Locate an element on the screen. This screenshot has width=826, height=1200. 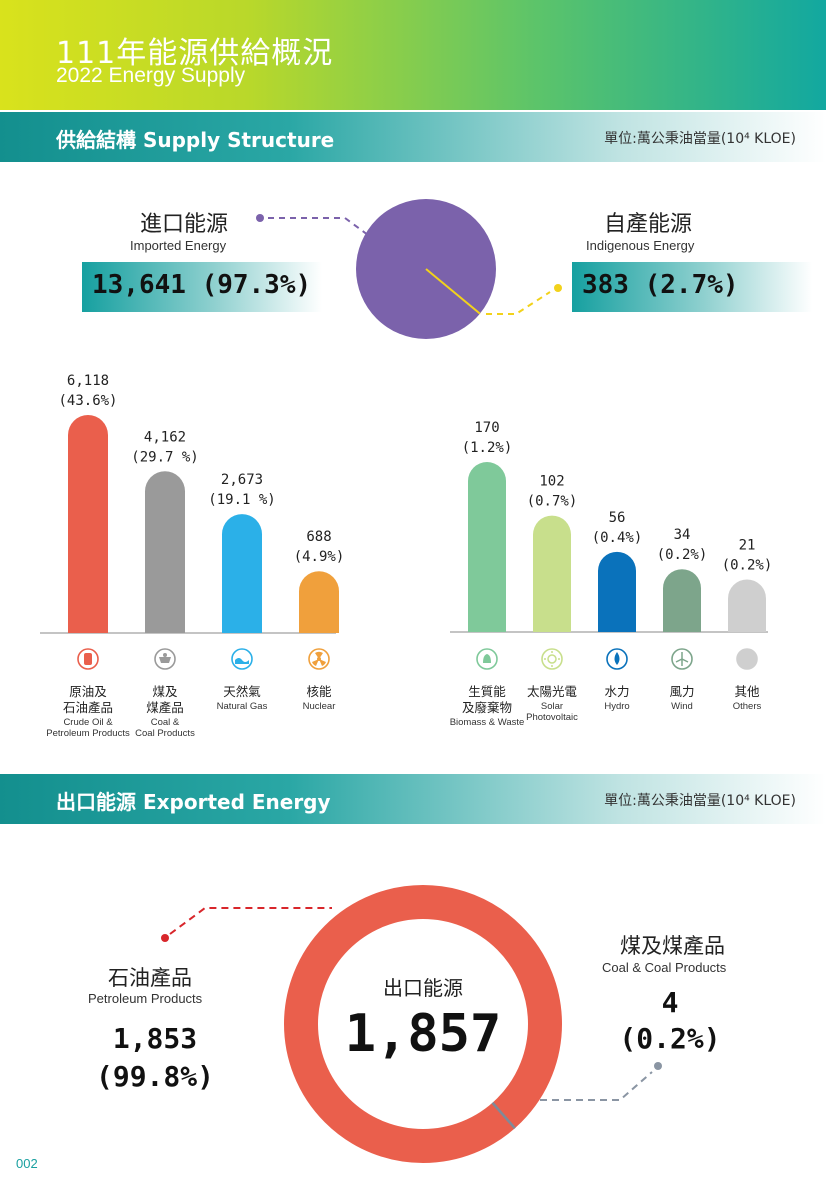
category-label-zh-line: 煤產品 is located at coordinates (165, 707).